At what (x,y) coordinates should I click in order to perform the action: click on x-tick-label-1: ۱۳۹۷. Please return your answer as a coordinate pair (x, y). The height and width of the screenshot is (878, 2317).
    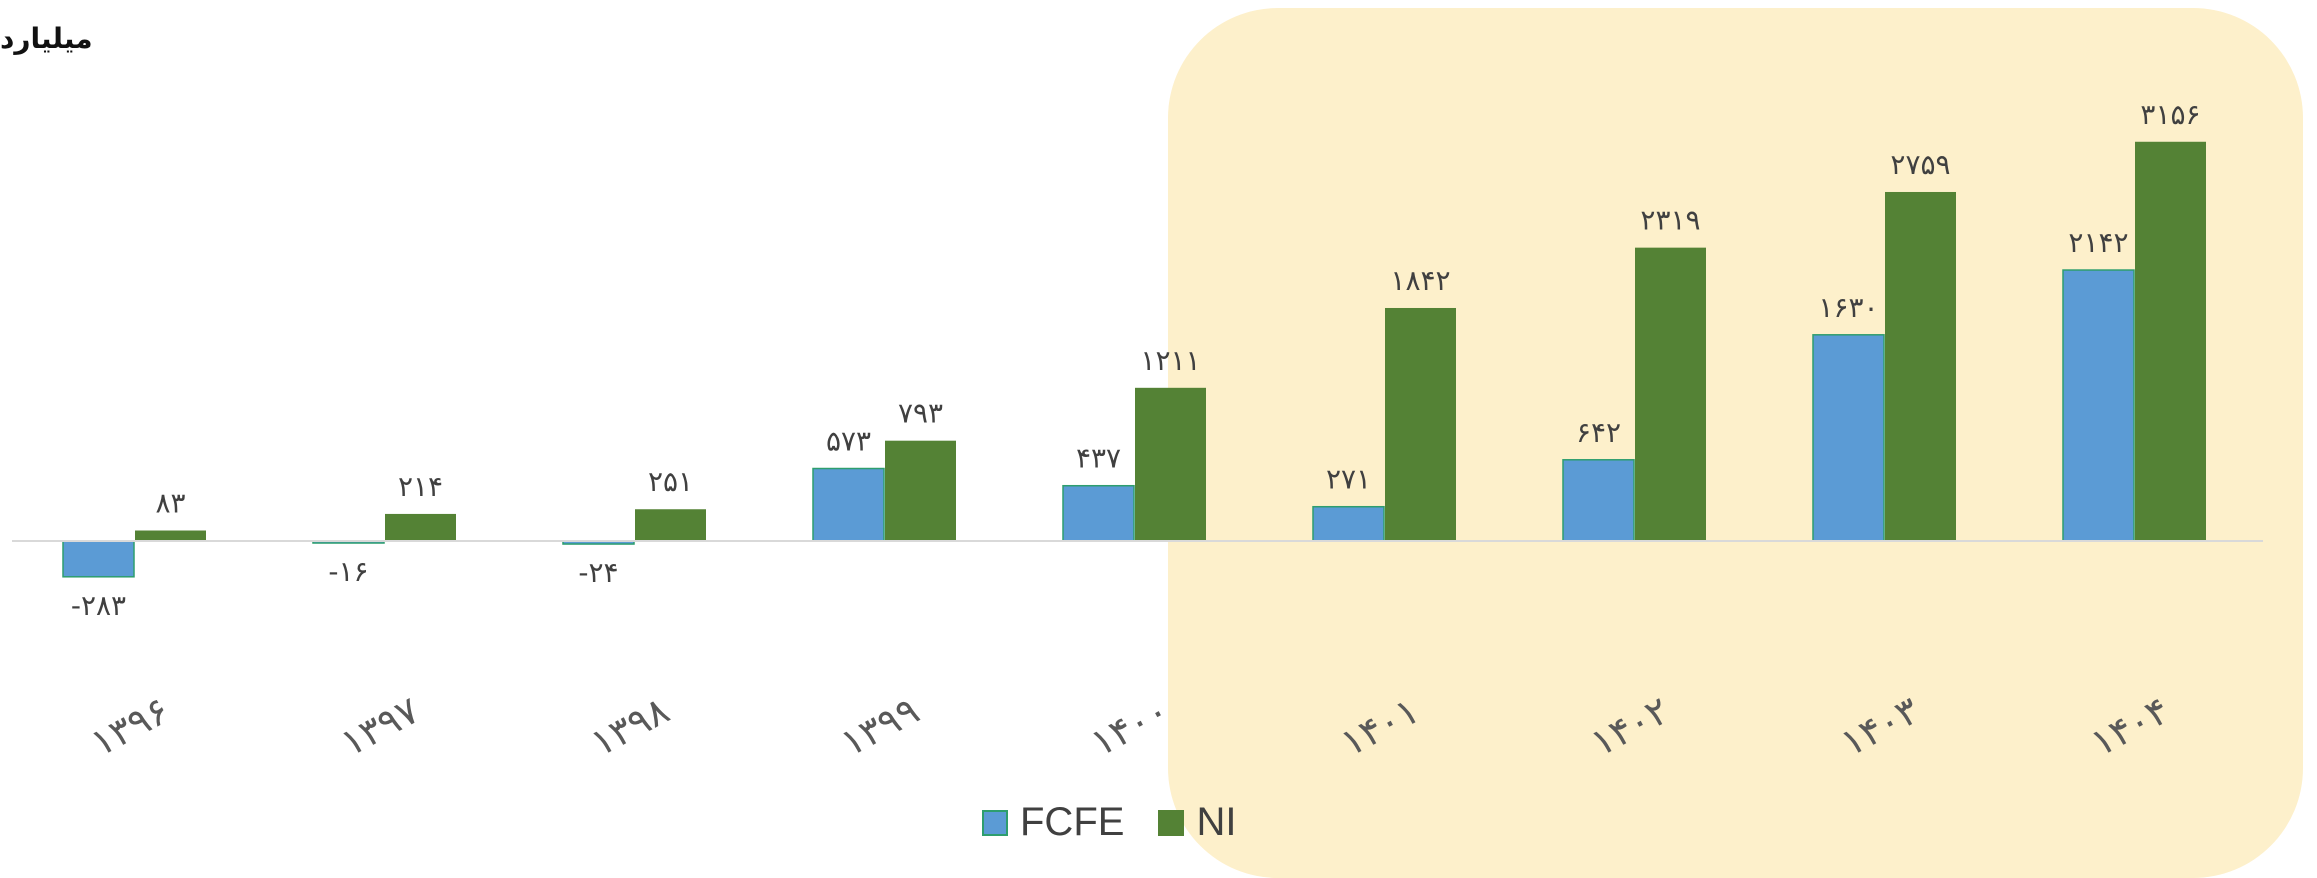
    Looking at the image, I should click on (380, 726).